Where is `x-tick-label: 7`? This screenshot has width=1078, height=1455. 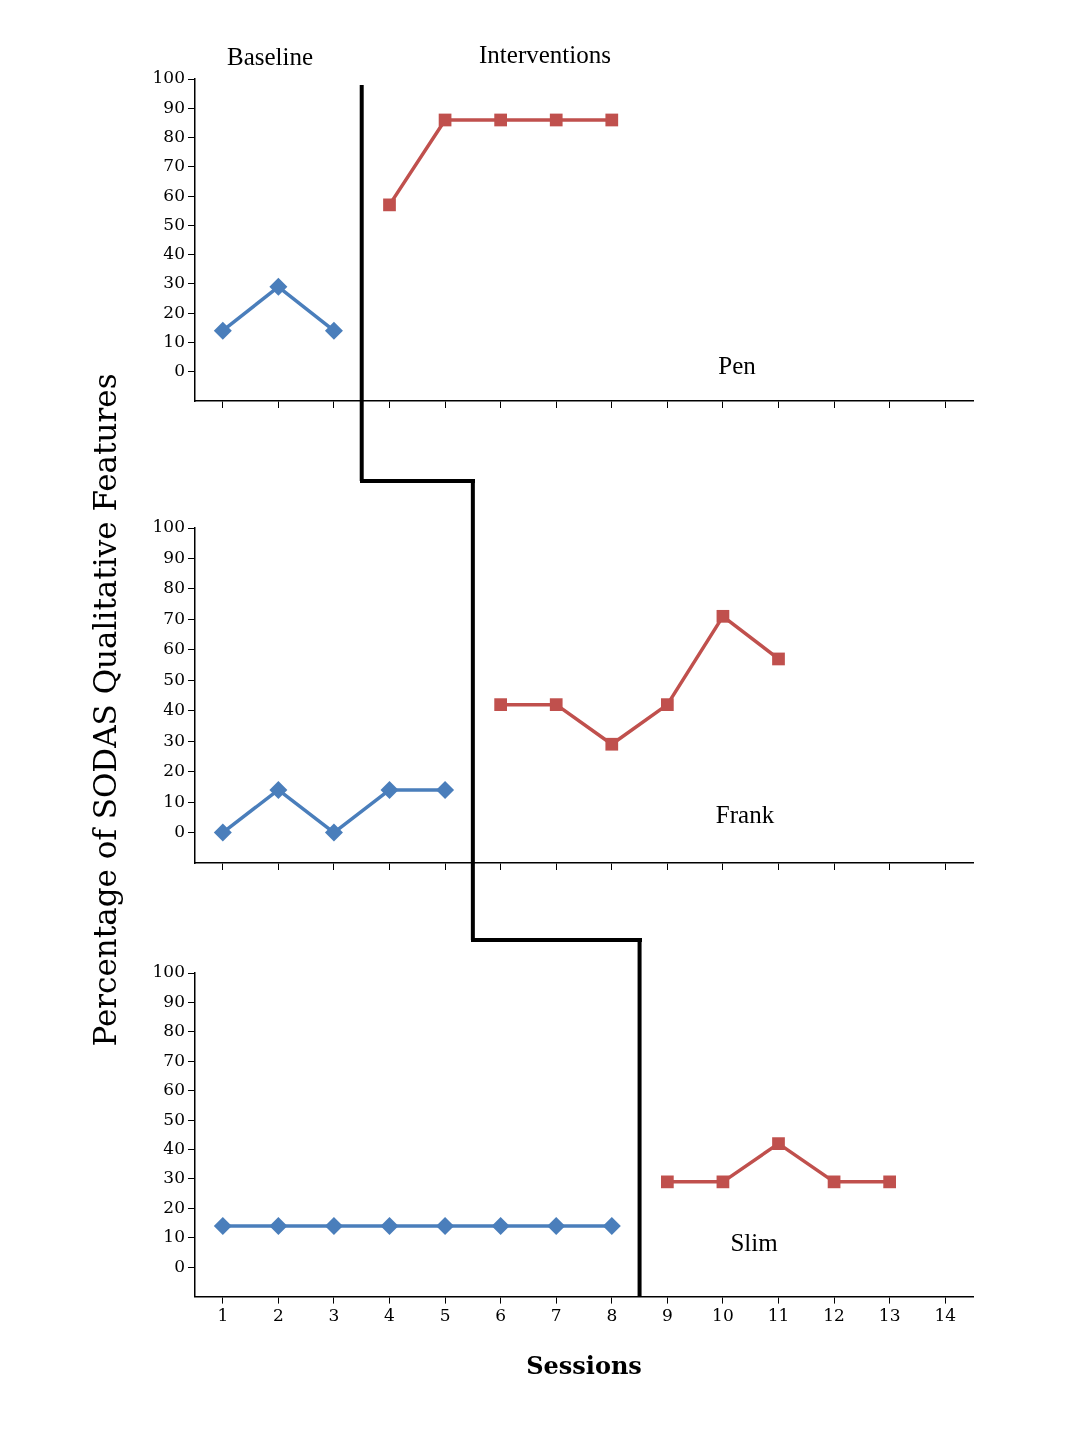
x-tick-label: 7 is located at coordinates (556, 1315).